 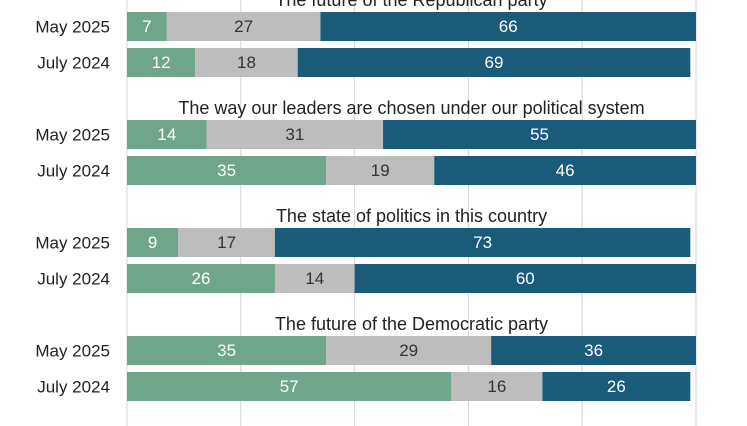 I want to click on data-label: 7, so click(x=146, y=26).